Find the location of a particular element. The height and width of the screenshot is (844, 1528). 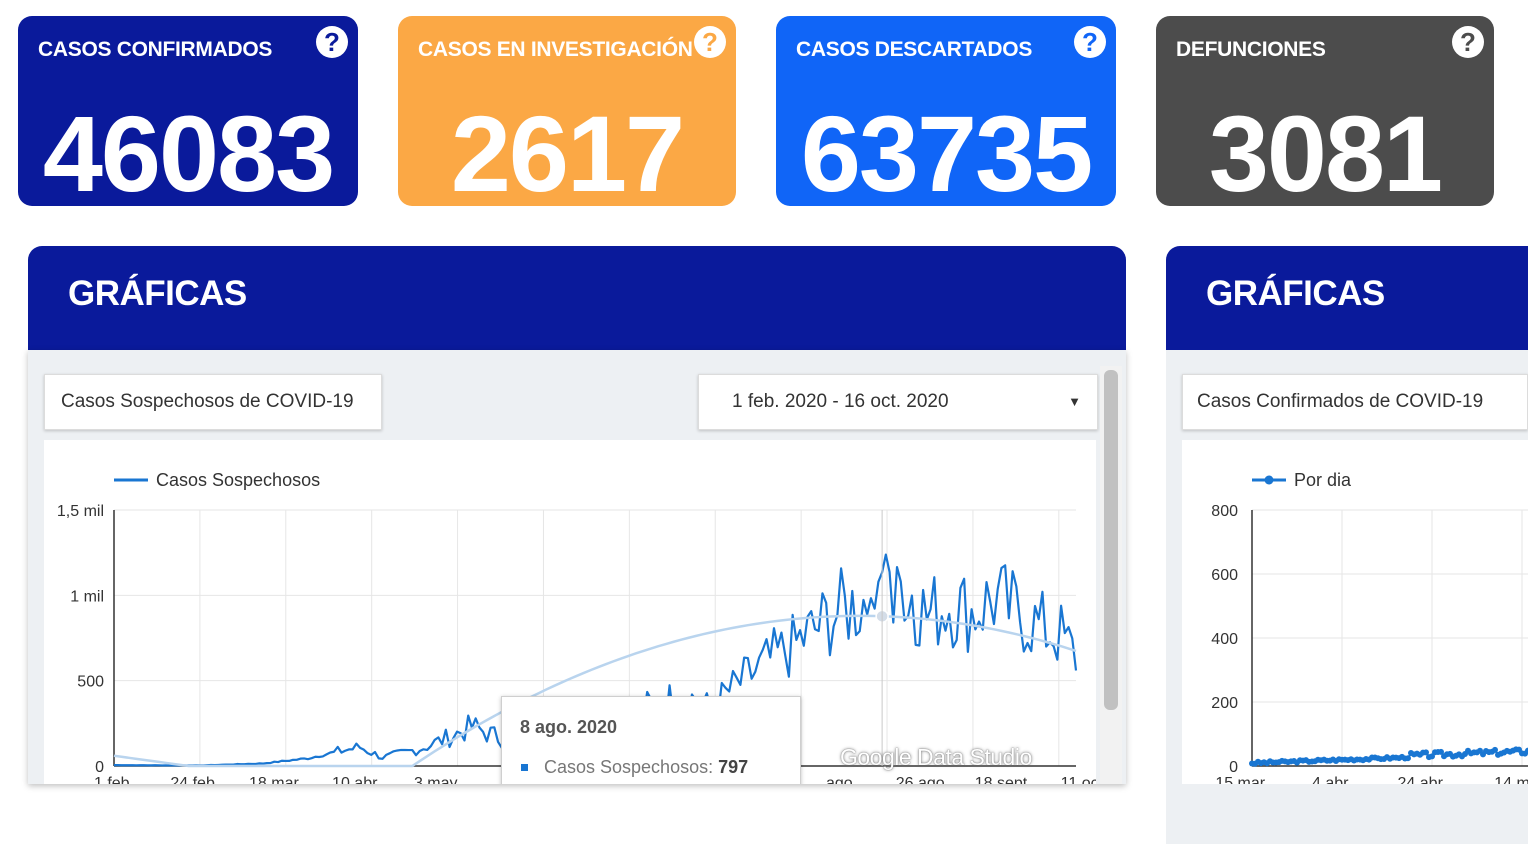

date-range-label: 1 feb. 2020 - 16 oct. 2020 is located at coordinates (840, 401).